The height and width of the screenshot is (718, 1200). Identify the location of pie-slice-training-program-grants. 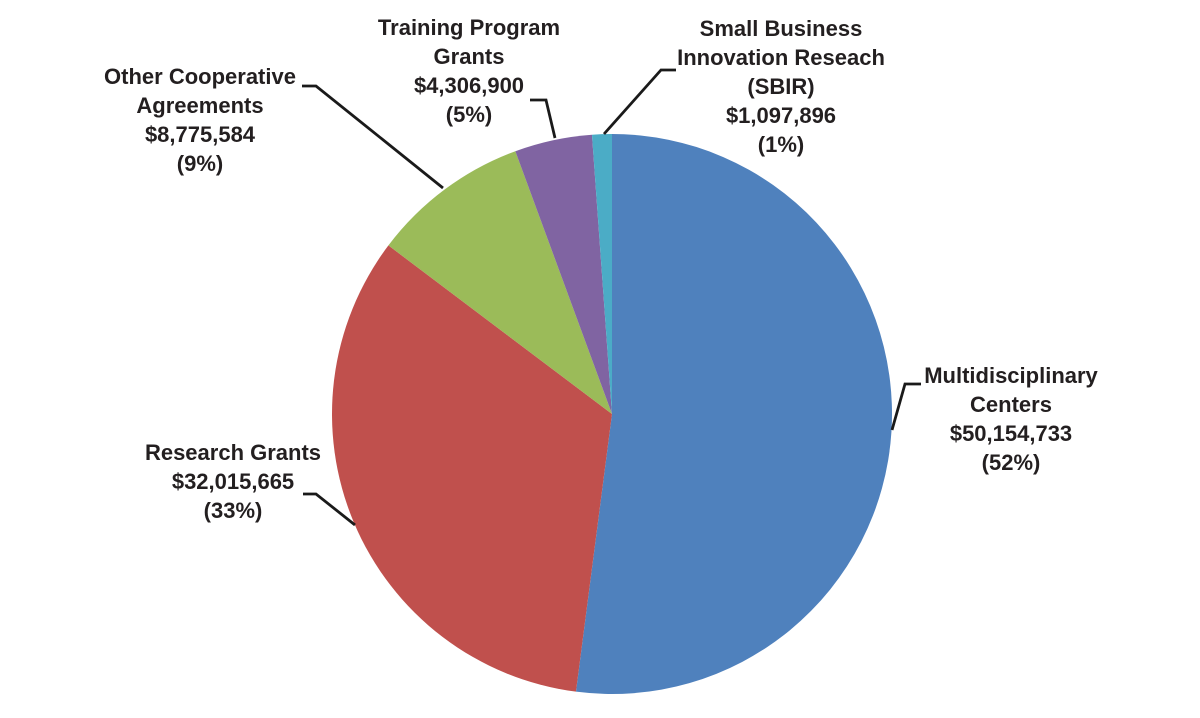
(563, 274).